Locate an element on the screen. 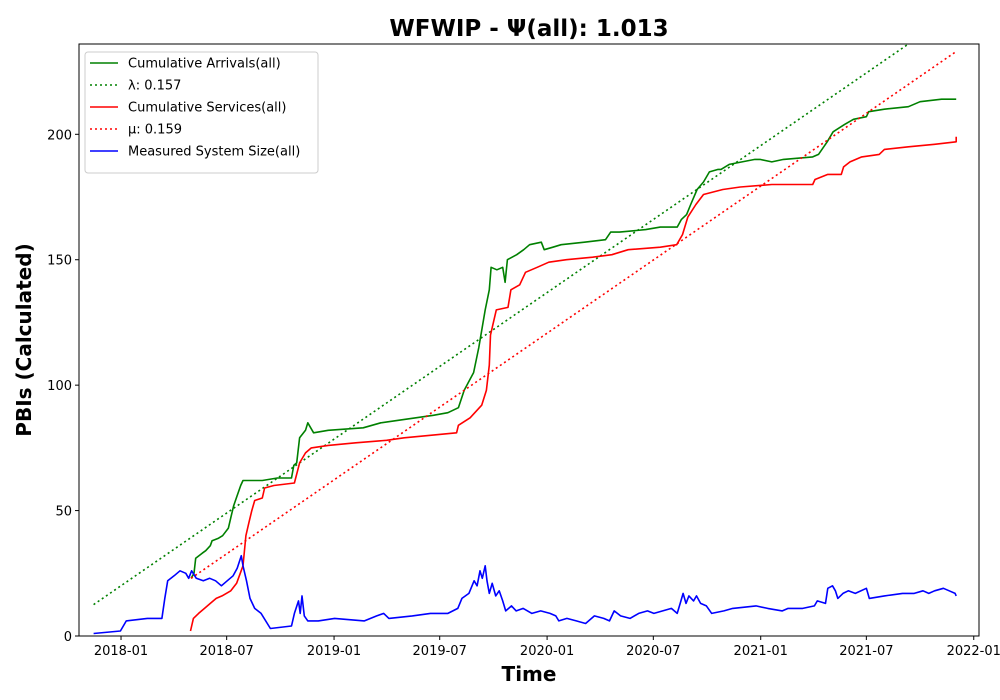 The image size is (1000, 700). x-axis-label: Time is located at coordinates (529, 674).